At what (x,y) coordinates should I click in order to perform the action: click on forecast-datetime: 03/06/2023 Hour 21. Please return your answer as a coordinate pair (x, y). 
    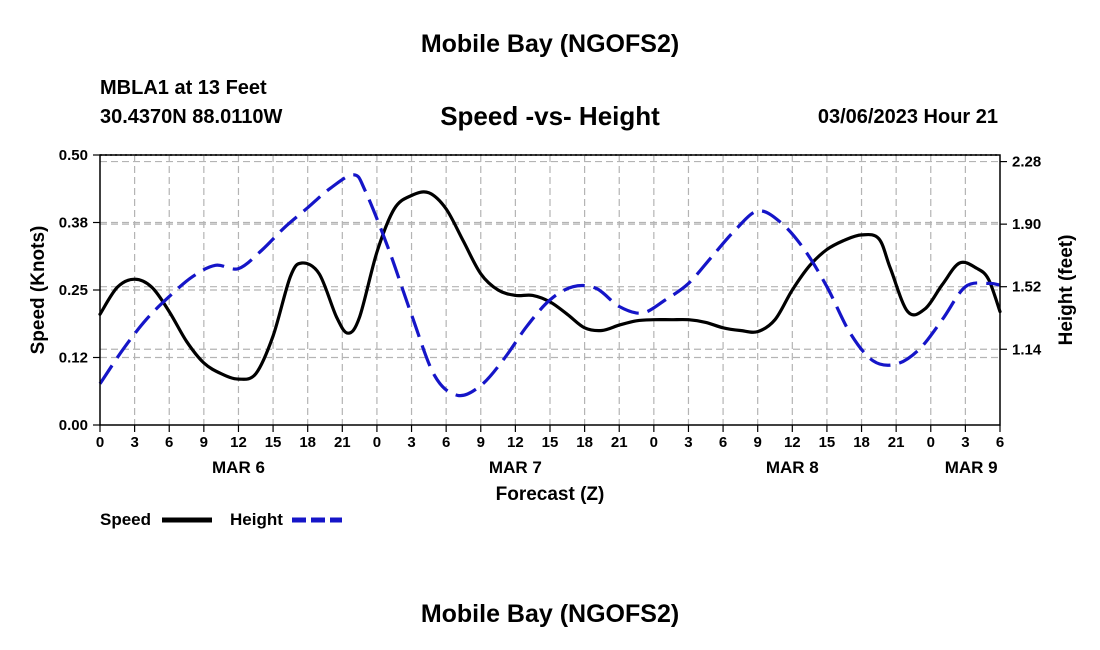
    Looking at the image, I should click on (907, 117).